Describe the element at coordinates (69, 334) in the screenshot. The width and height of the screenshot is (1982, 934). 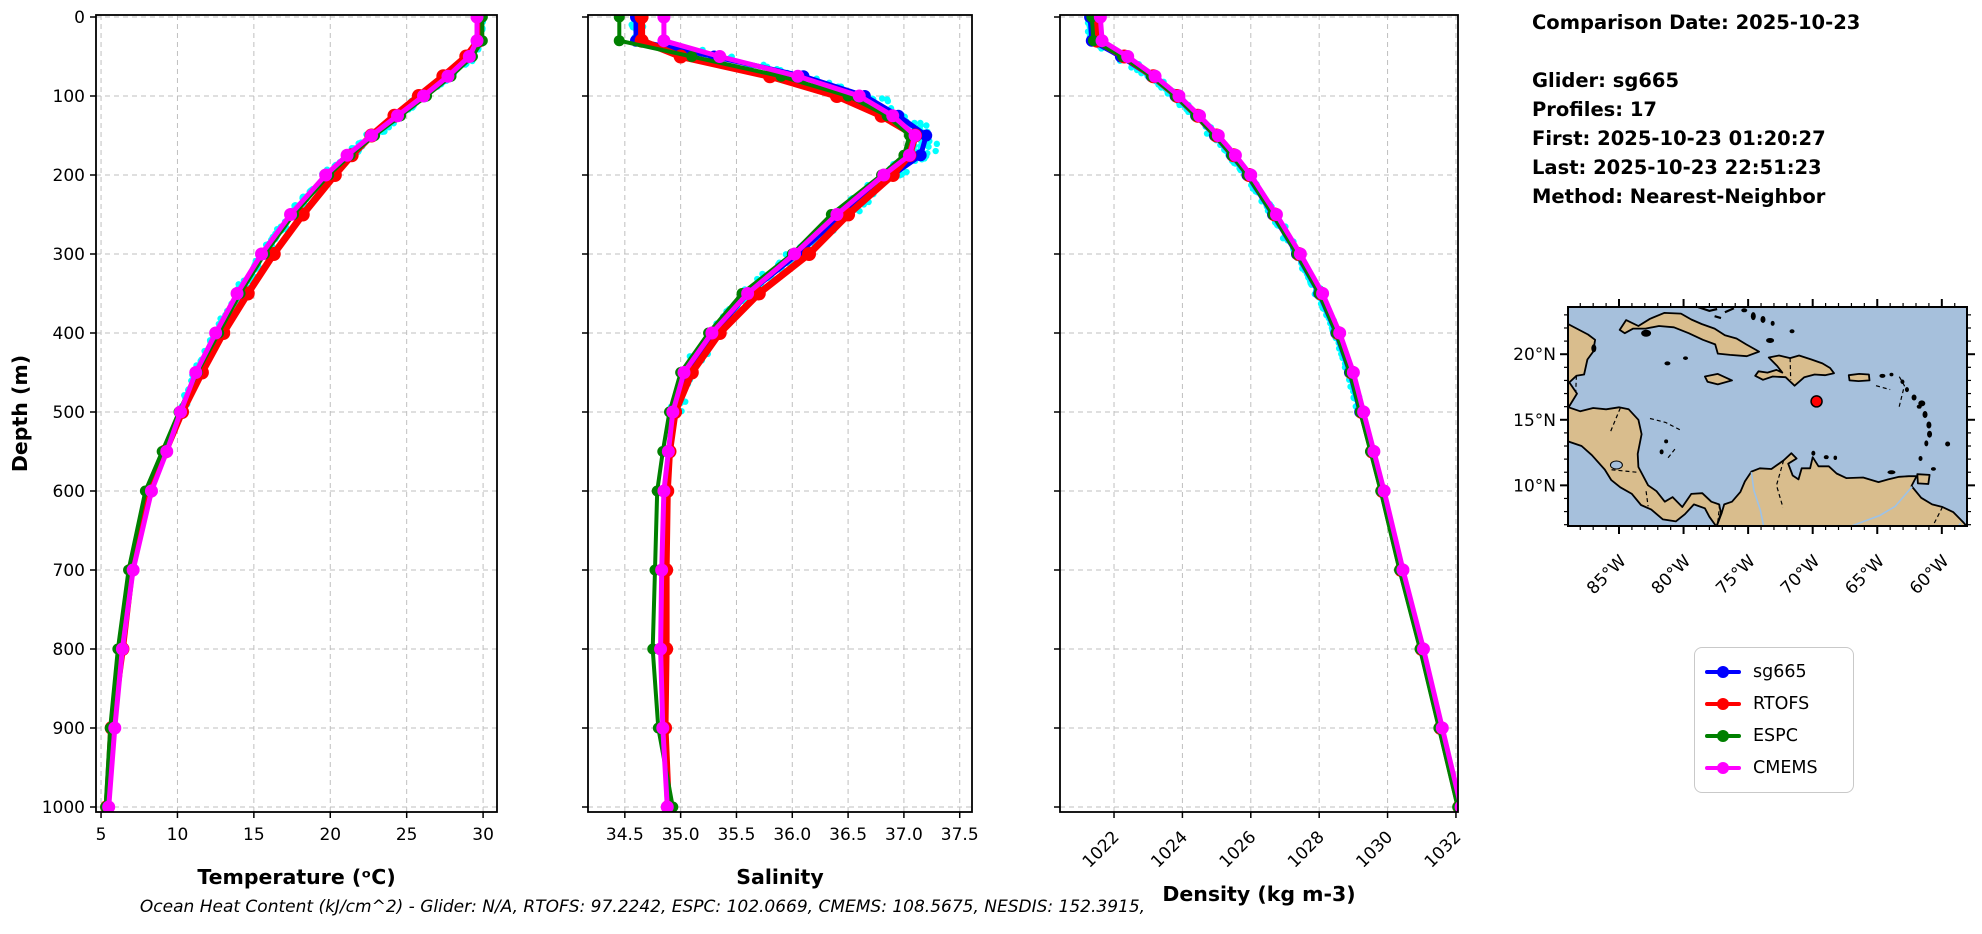
I see `svg-text: 400` at that location.